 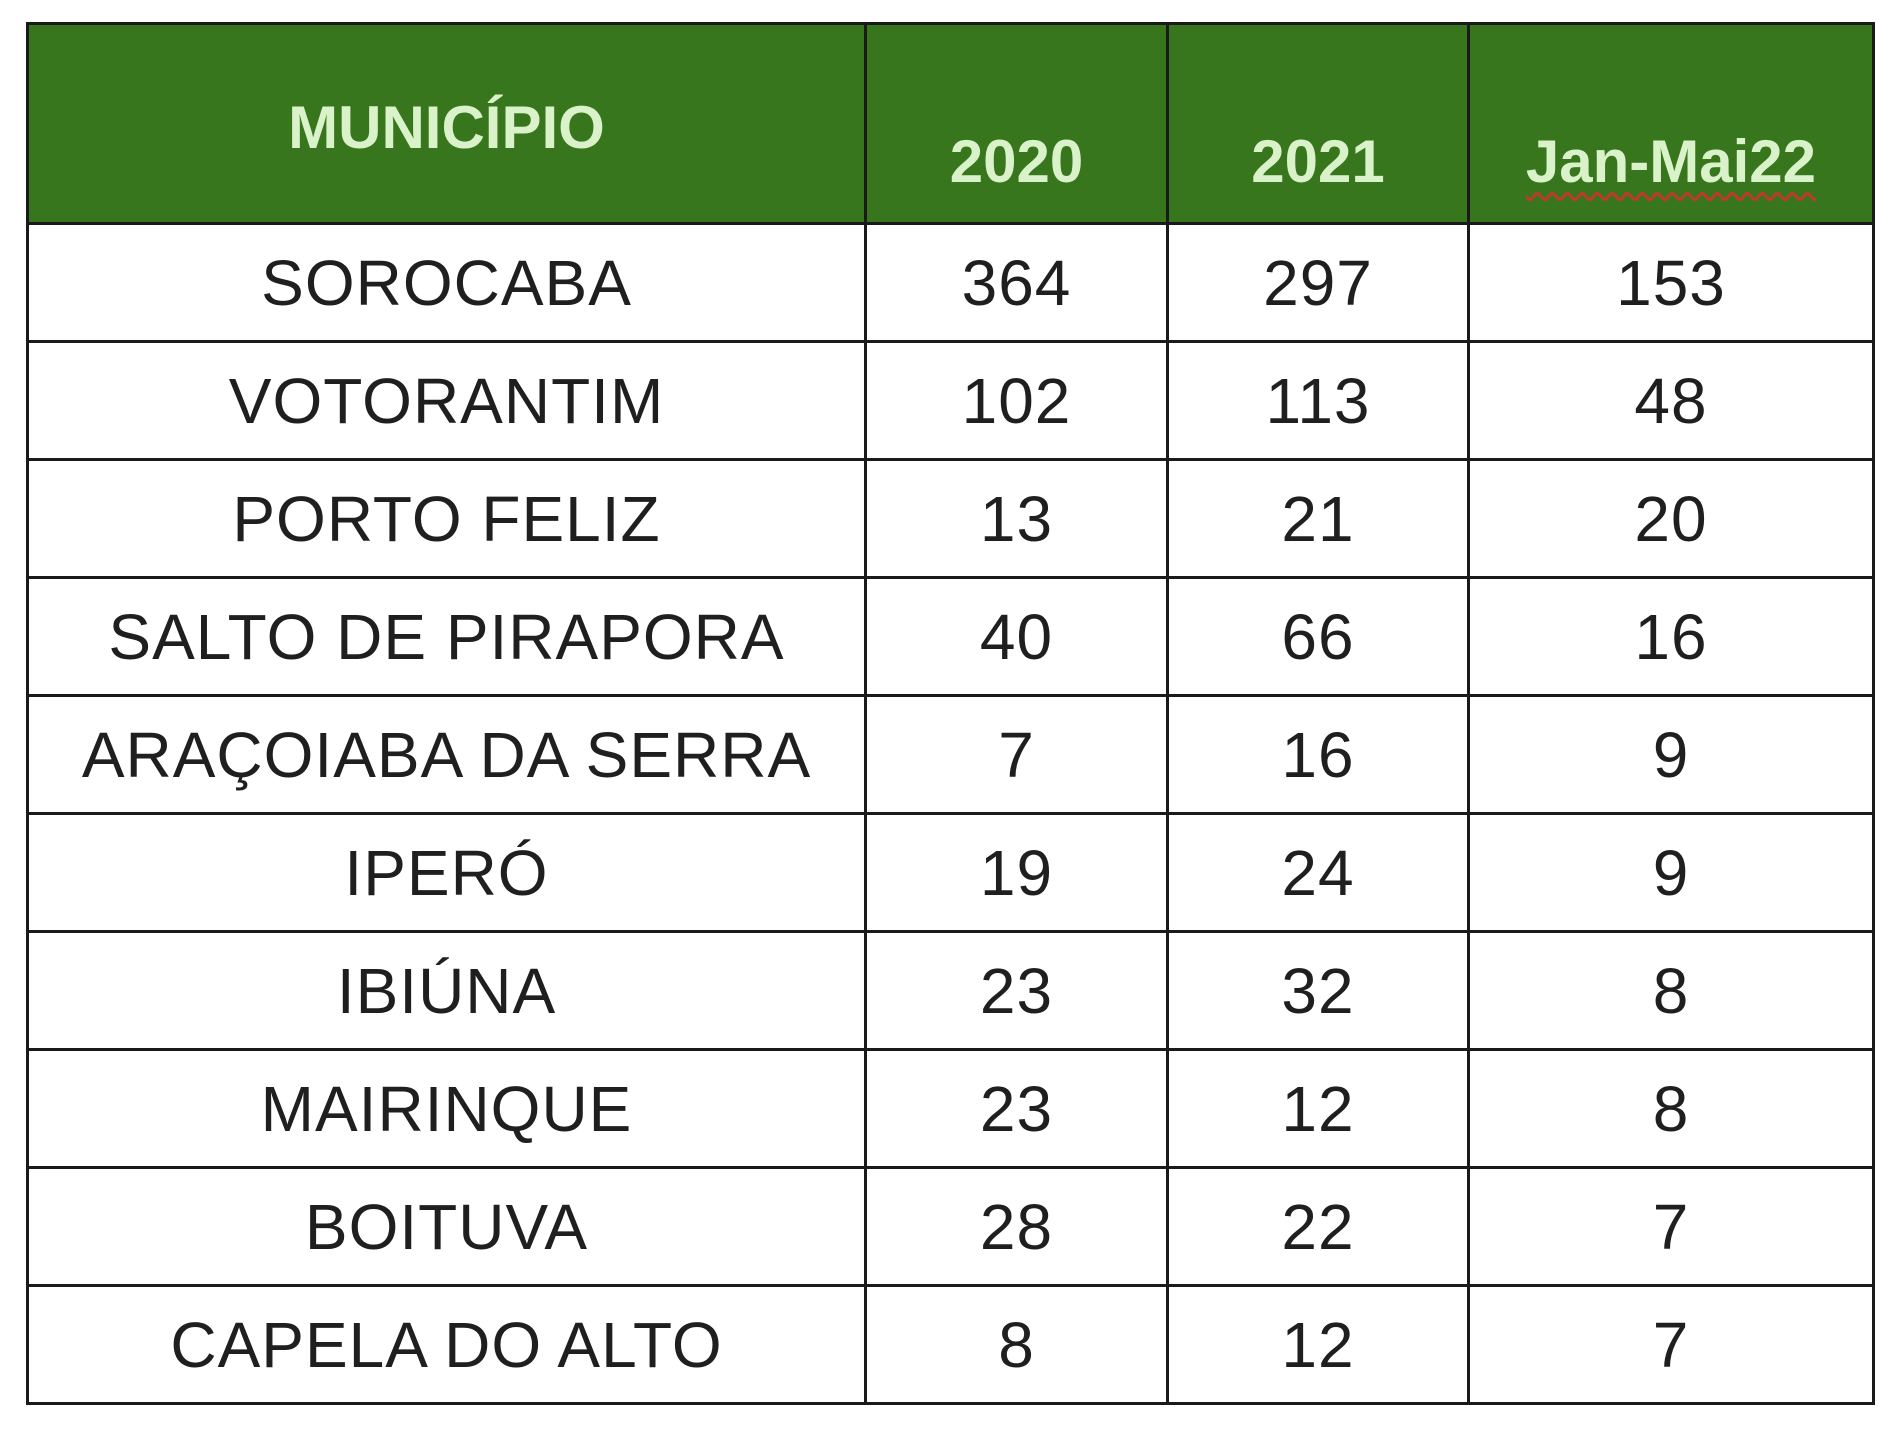 I want to click on cell-municipio: BOITUVA, so click(x=446, y=1226).